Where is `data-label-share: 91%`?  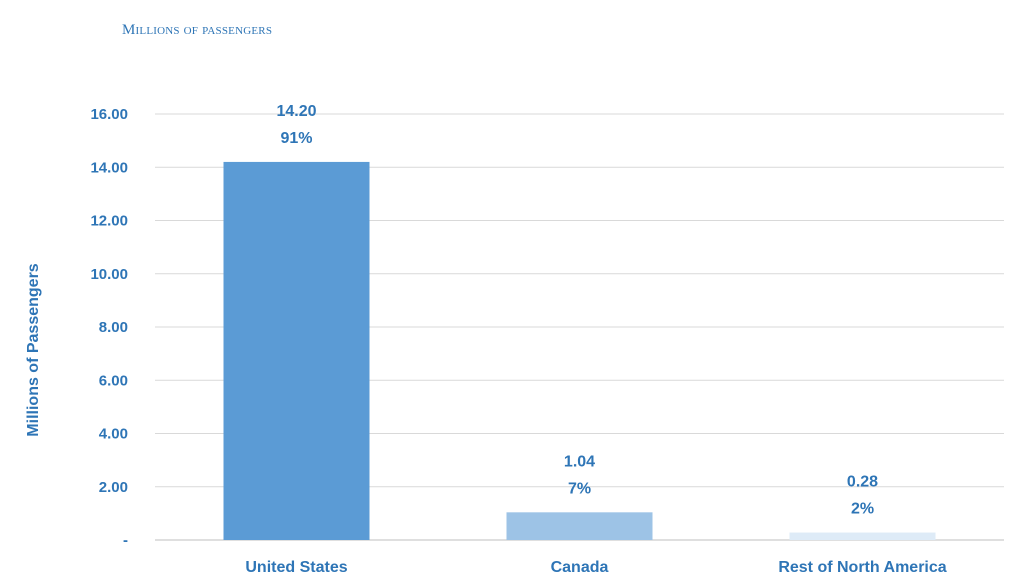 data-label-share: 91% is located at coordinates (296, 138).